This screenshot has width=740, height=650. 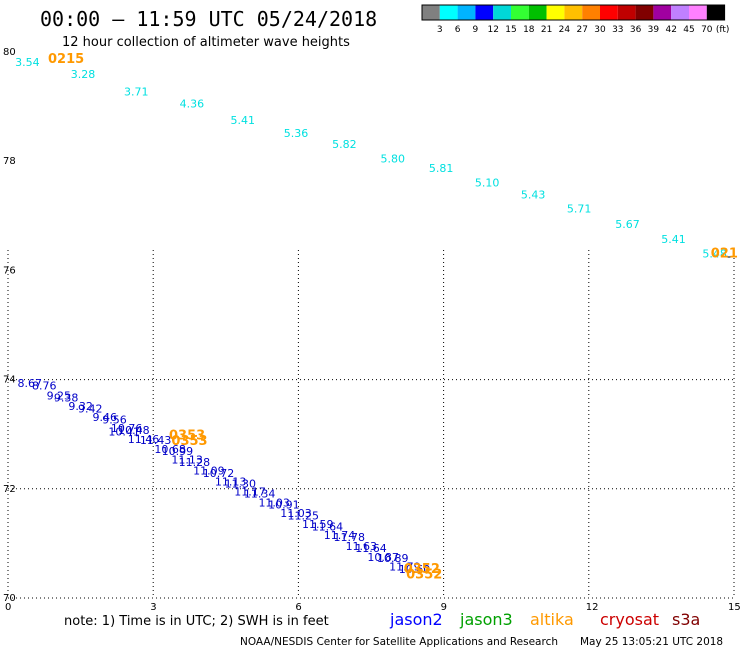 What do you see at coordinates (231, 482) in the screenshot?
I see `wave-height-label: 11.13` at bounding box center [231, 482].